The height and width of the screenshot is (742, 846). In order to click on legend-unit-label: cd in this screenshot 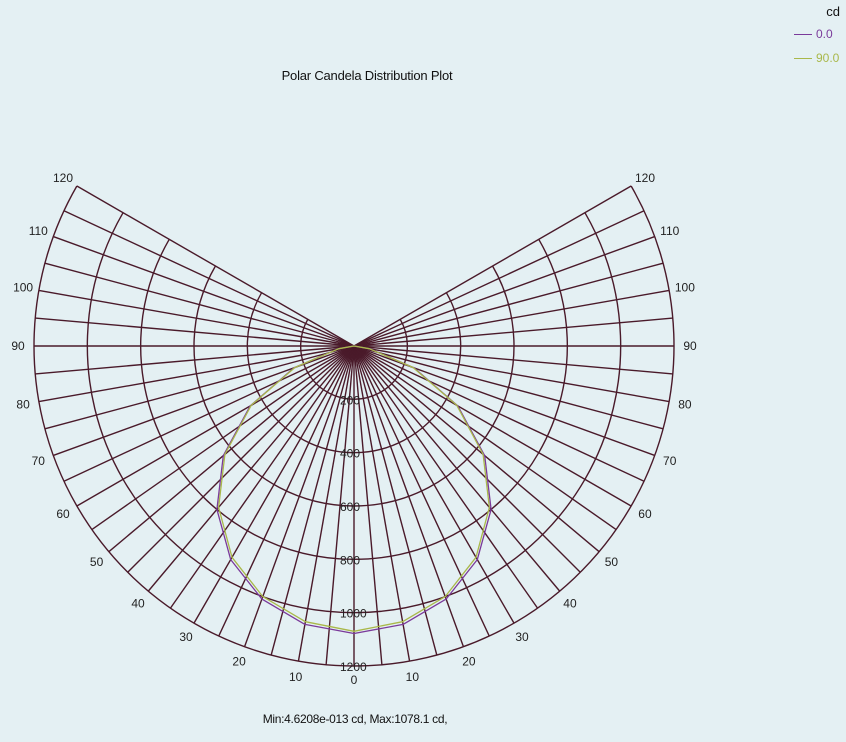, I will do `click(833, 11)`.